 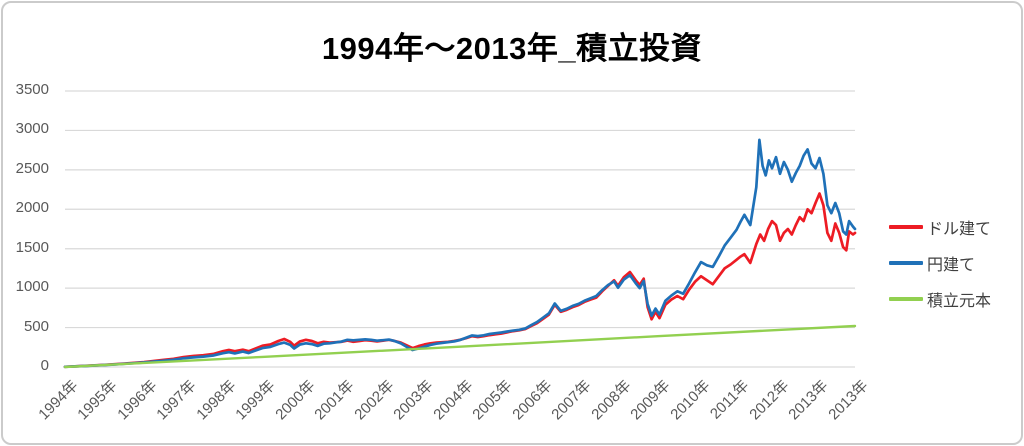 I want to click on legend: ドル建て 円建て 積立元本, so click(x=940, y=263).